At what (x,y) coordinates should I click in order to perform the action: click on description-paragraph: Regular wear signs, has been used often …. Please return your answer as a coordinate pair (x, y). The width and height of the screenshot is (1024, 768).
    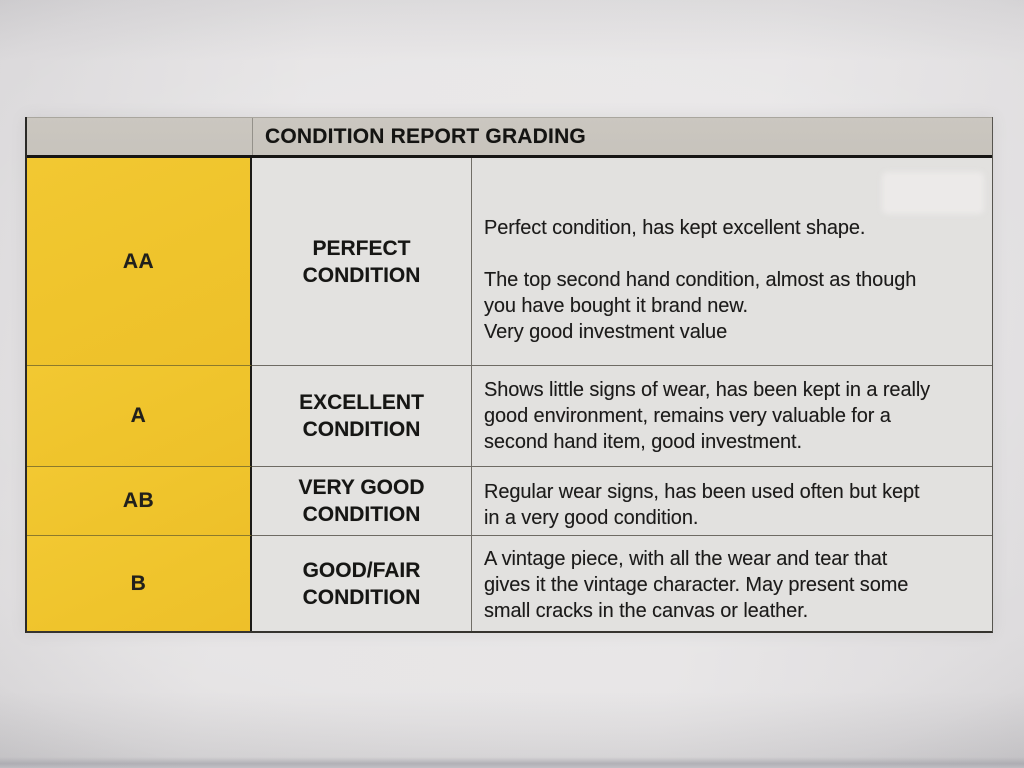
    Looking at the image, I should click on (702, 505).